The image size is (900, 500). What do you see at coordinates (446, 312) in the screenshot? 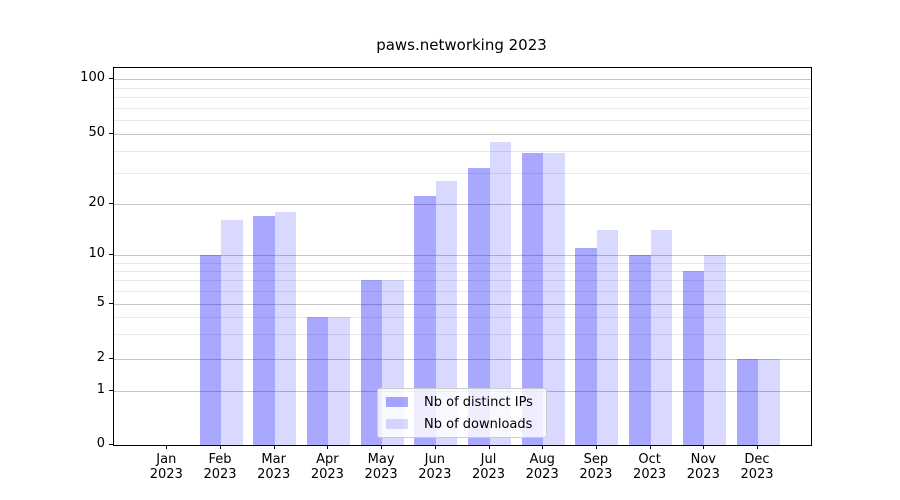
I see `bar-jun-2023-downloads` at bounding box center [446, 312].